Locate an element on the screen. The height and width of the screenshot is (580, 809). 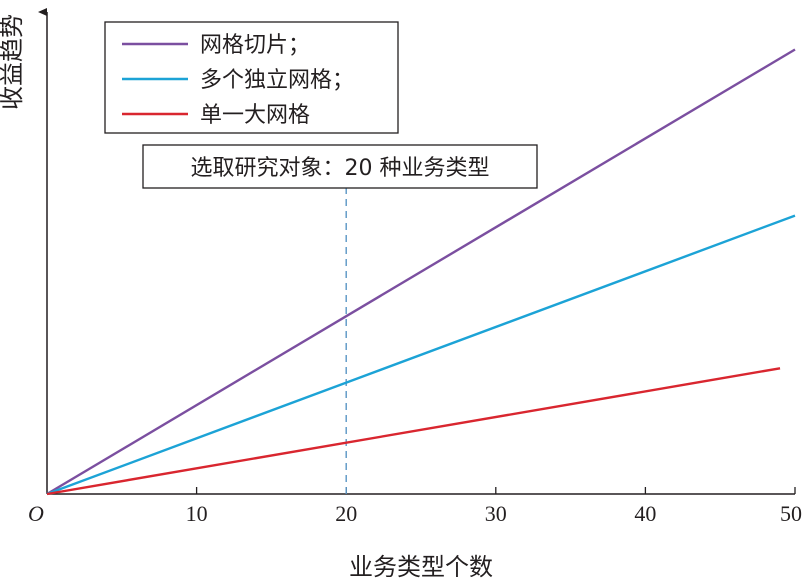
x-axis-label: 业务类型个数 is located at coordinates (421, 566).